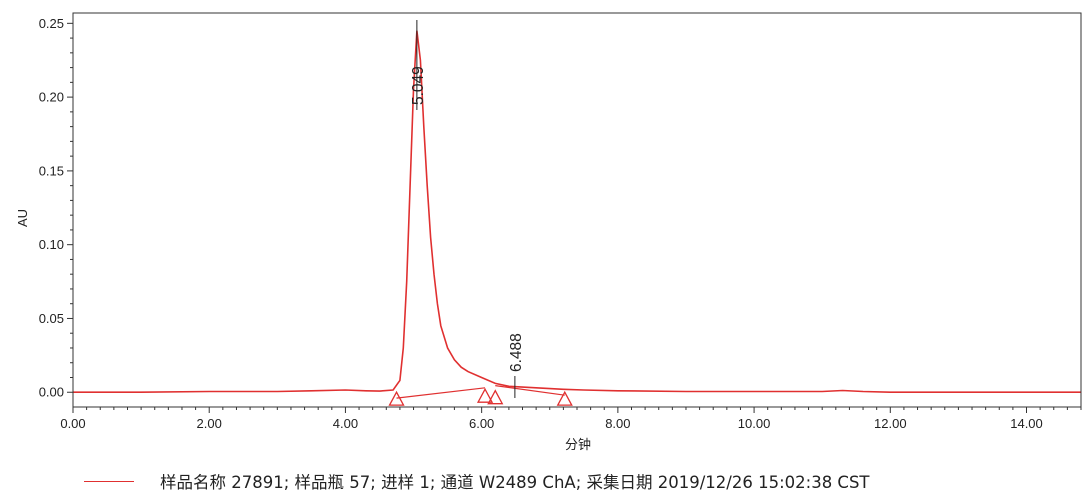 This screenshot has width=1083, height=494. I want to click on y-tick-label: 0.15, so click(51, 170).